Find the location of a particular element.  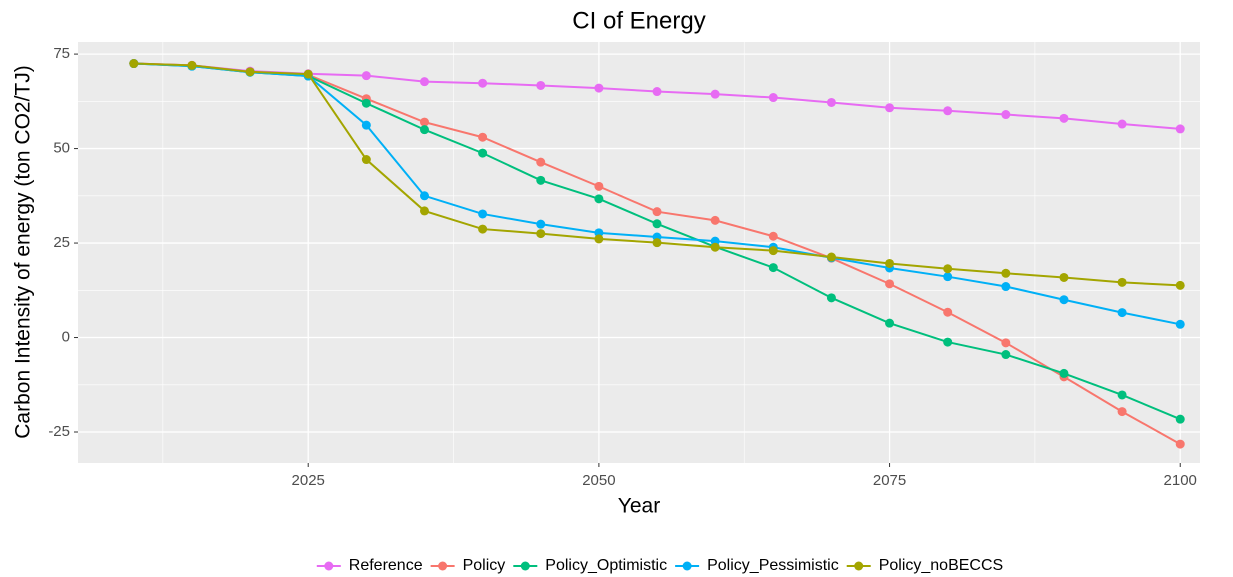

x-tick-label: 2075 is located at coordinates (889, 480).